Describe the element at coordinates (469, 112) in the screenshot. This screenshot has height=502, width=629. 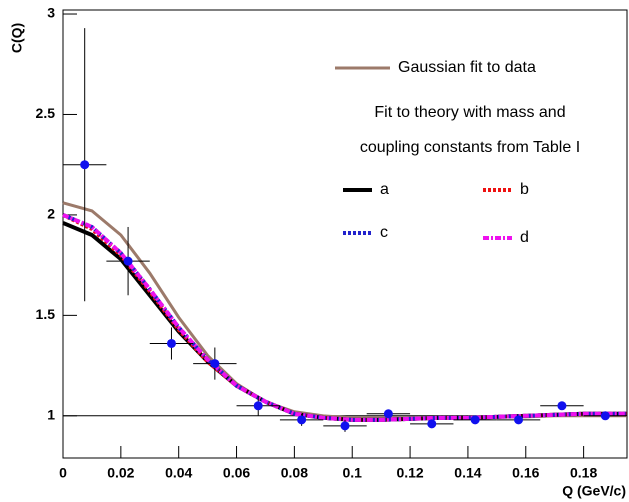
I see `legend-header: Fit to theory with mass and` at that location.